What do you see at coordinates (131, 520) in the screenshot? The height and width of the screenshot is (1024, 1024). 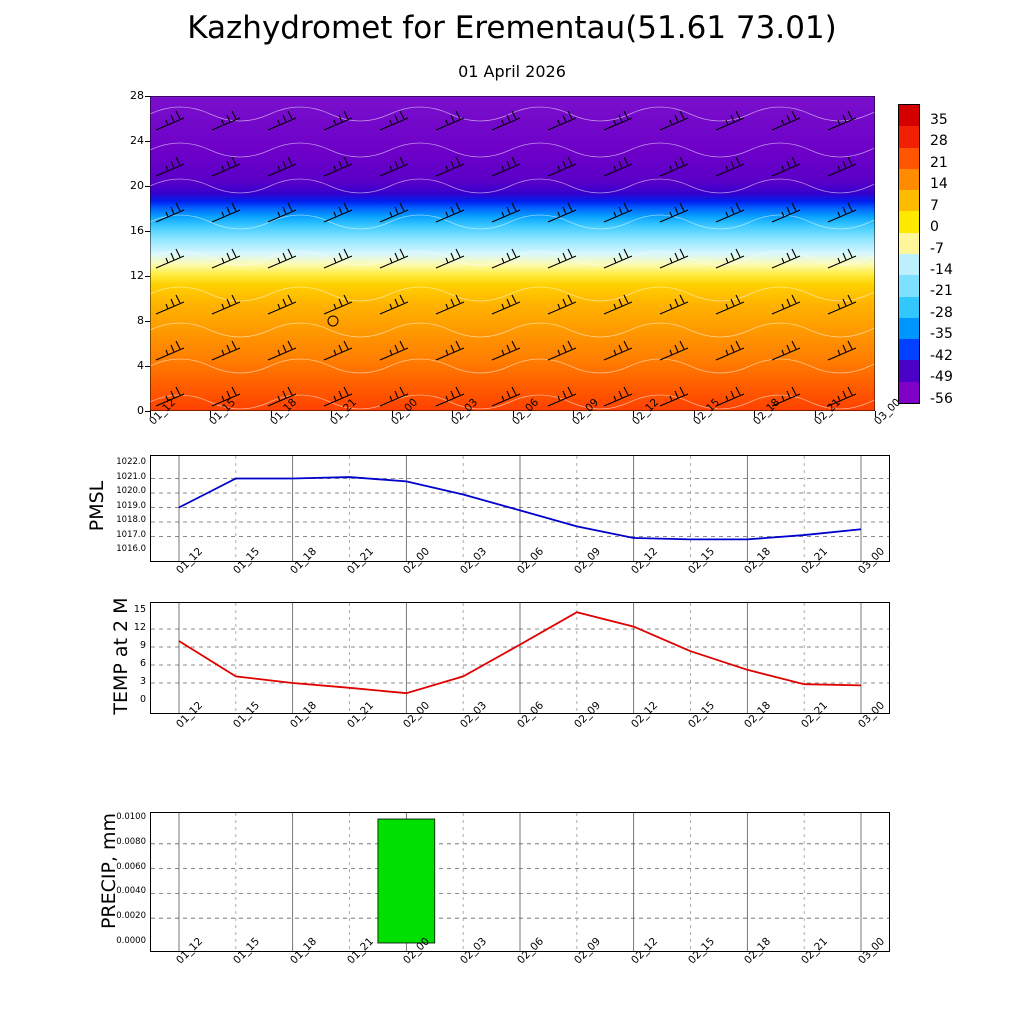 I see `pmsl-ytick-4: 1018.0` at bounding box center [131, 520].